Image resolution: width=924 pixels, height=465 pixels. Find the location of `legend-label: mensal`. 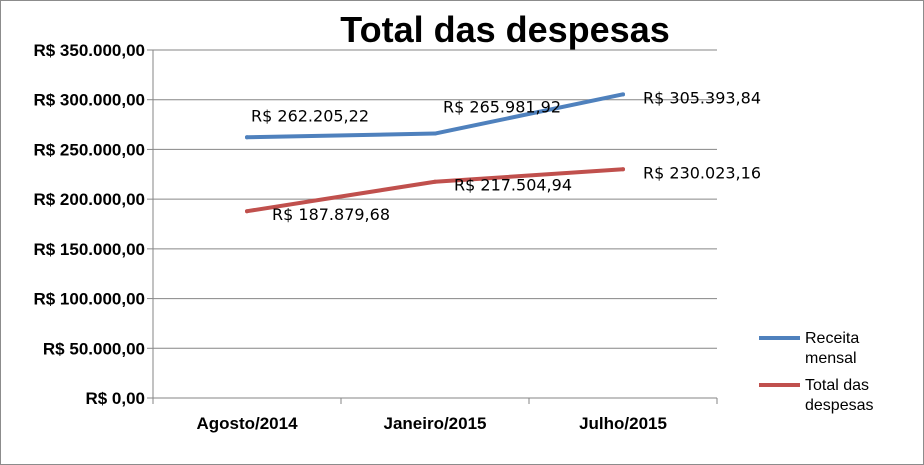

legend-label: mensal is located at coordinates (831, 358).